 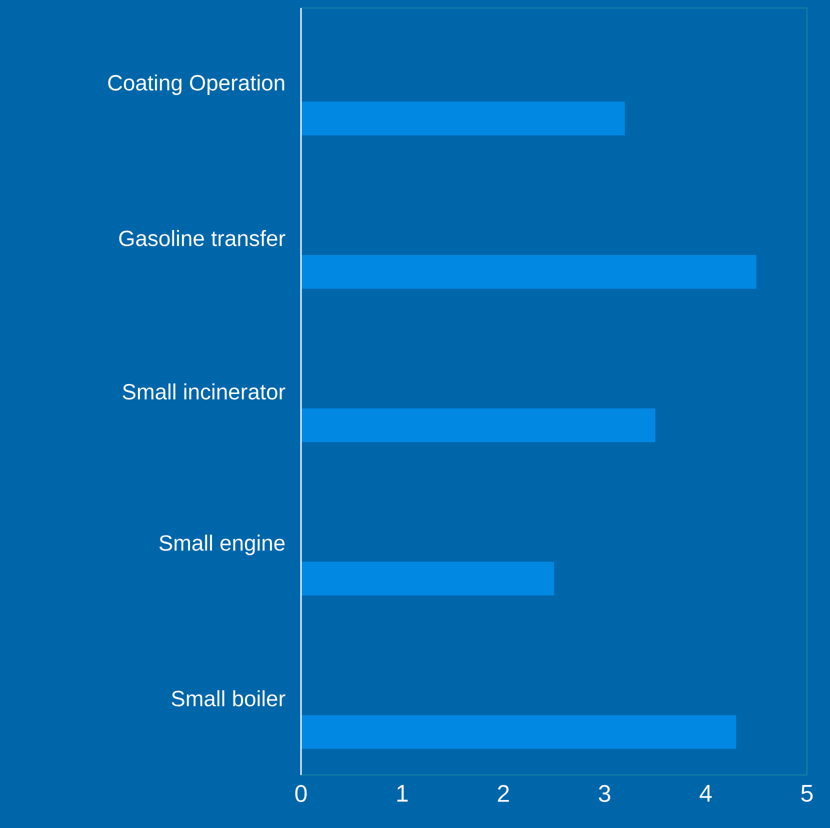 What do you see at coordinates (503, 793) in the screenshot?
I see `x-tick-label: 2` at bounding box center [503, 793].